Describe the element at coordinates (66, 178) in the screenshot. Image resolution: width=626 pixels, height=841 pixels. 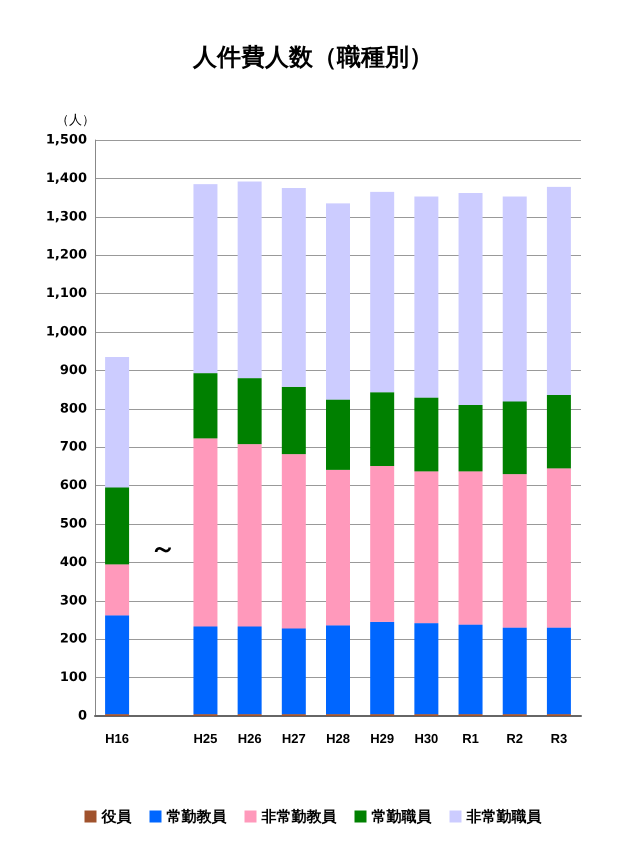
I see `y-tick-label: 1,400` at that location.